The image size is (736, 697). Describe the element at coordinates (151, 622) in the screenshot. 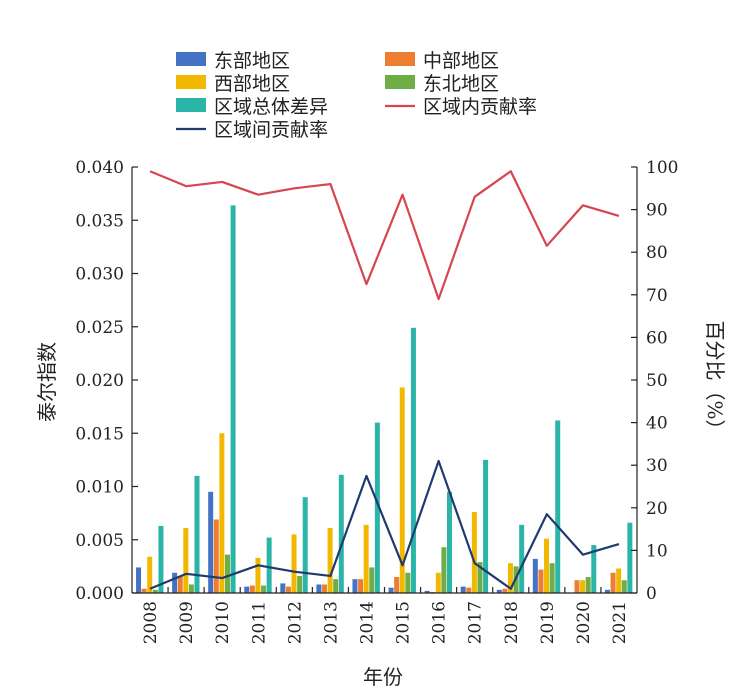

I see `x-tick-label: 2008` at that location.